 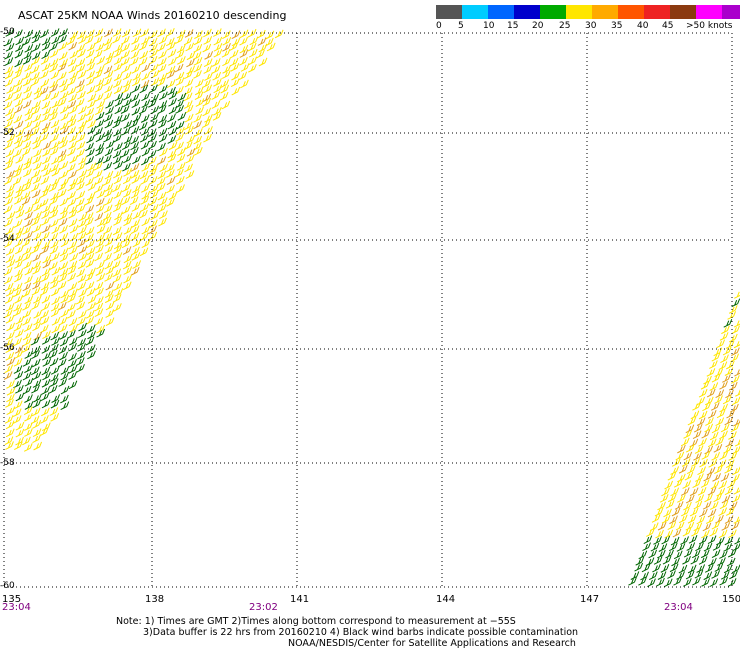 I want to click on scale-label-4: 20, so click(x=538, y=26).